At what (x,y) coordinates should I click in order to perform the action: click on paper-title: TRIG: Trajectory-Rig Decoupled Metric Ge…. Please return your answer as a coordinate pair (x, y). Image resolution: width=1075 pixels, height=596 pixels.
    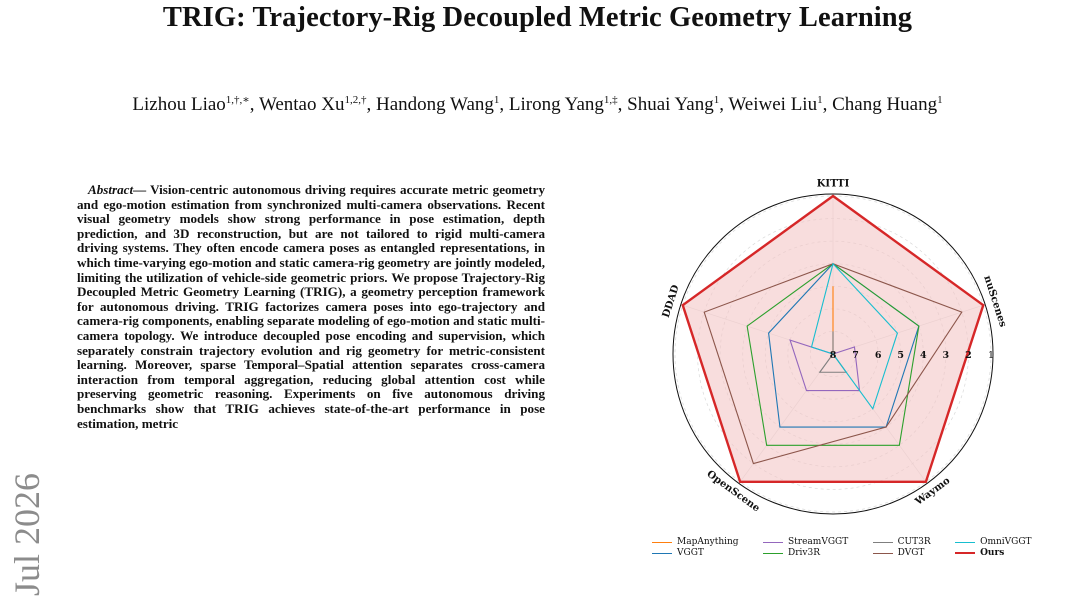
    Looking at the image, I should click on (537, 17).